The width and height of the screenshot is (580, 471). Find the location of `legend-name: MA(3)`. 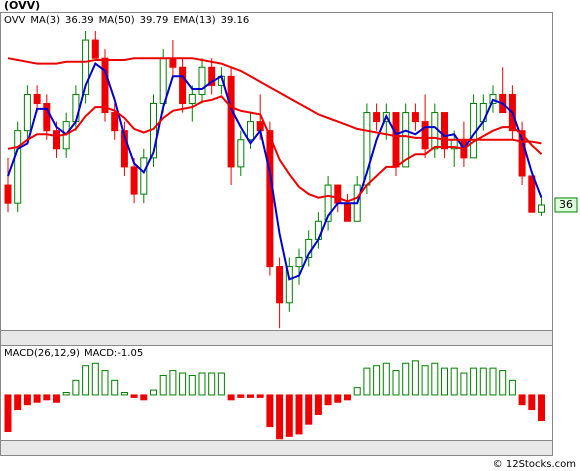

legend-name: MA(3) is located at coordinates (45, 20).